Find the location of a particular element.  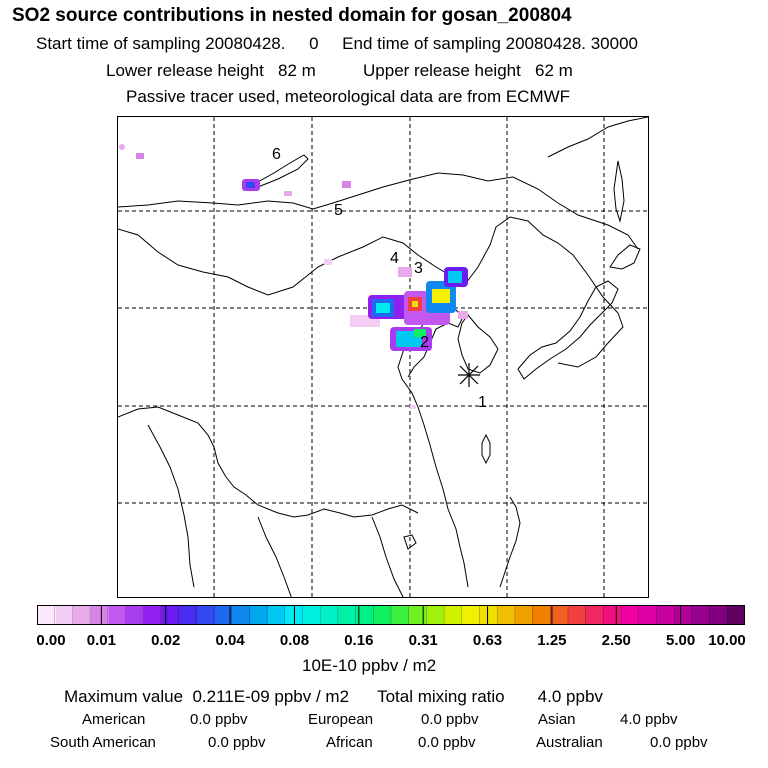

colorbar-tick-label: 0.00 is located at coordinates (51, 640).